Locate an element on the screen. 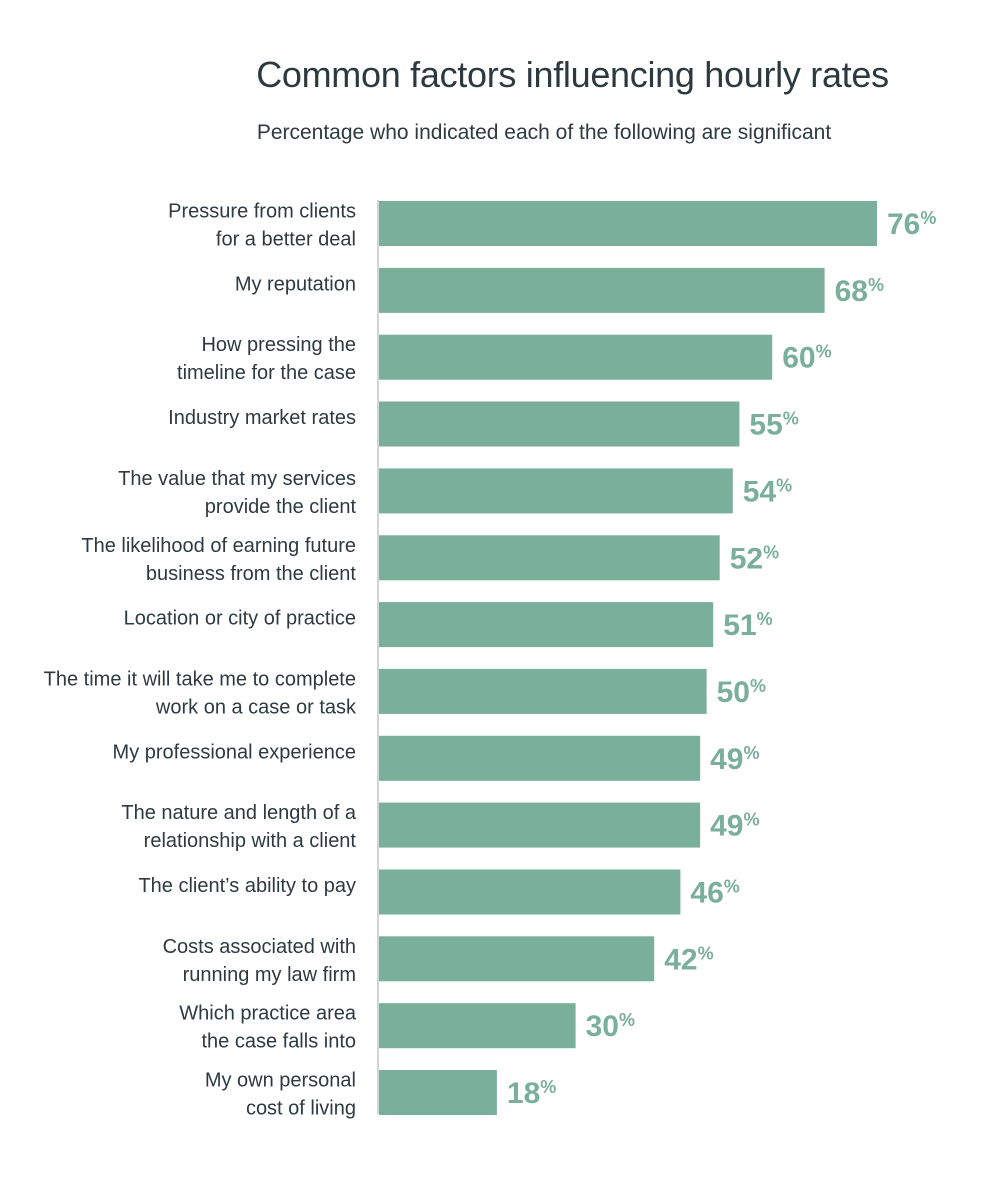 This screenshot has height=1200, width=991. bar-value-label: 60% is located at coordinates (806, 358).